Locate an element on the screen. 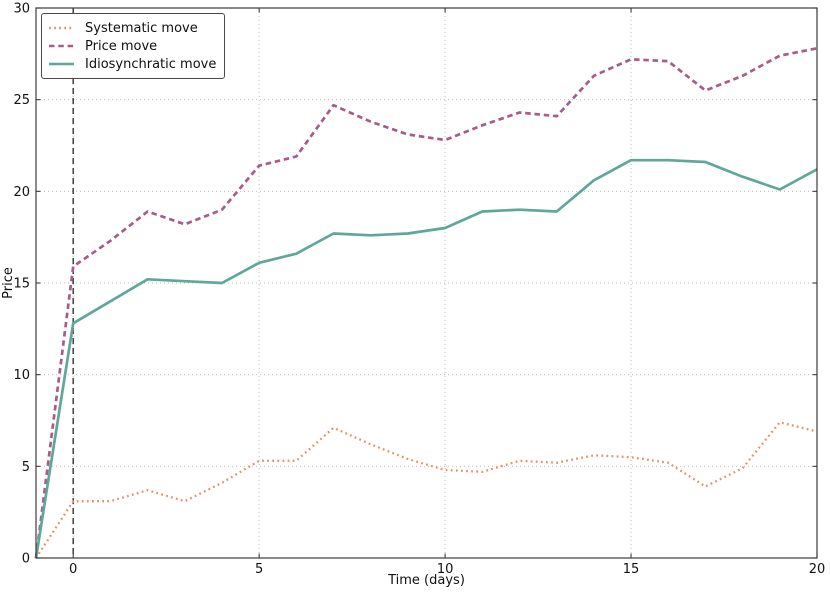  y-axis-label: Price is located at coordinates (8, 283).